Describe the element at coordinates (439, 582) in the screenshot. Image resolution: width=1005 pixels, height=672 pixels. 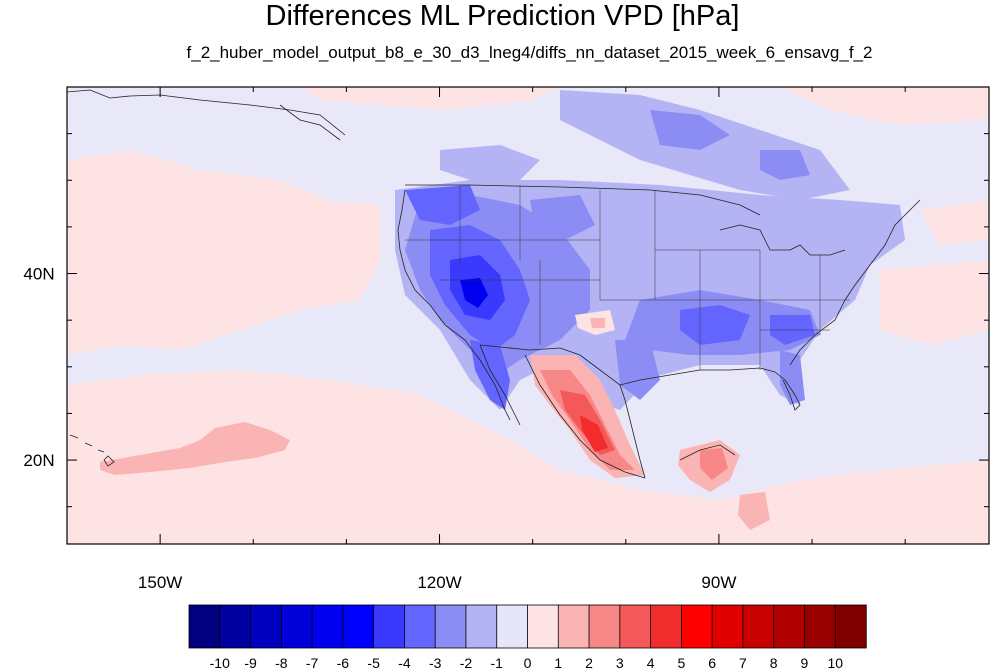
I see `lon-tick-label: 120W` at that location.